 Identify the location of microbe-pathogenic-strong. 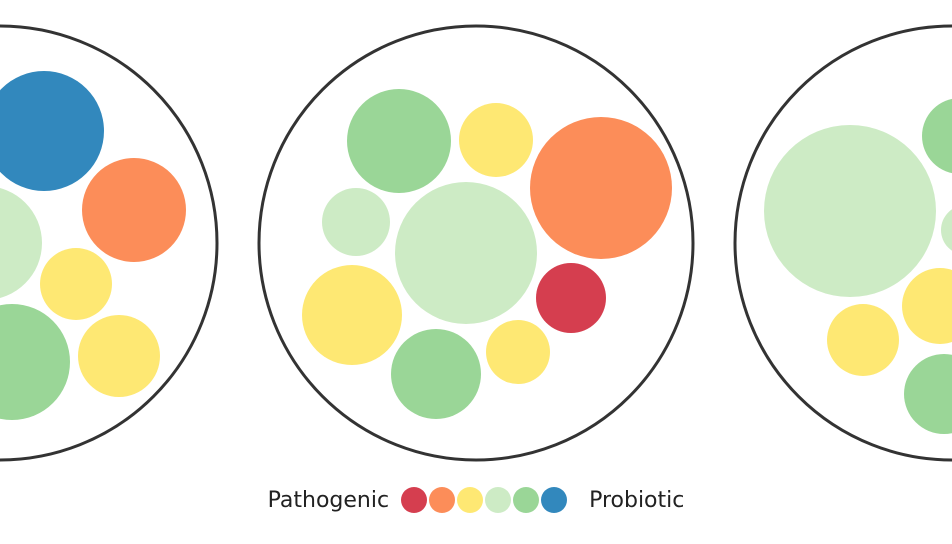
(571, 298).